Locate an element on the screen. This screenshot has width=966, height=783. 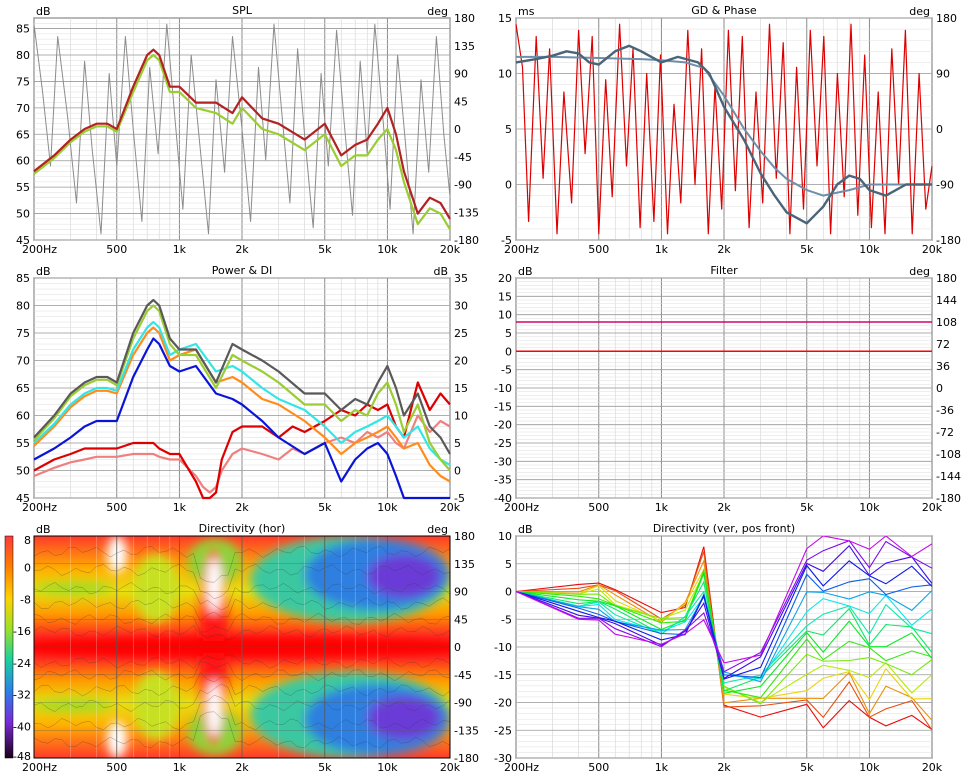
y-tick-label: -15 is located at coordinates (503, 406).